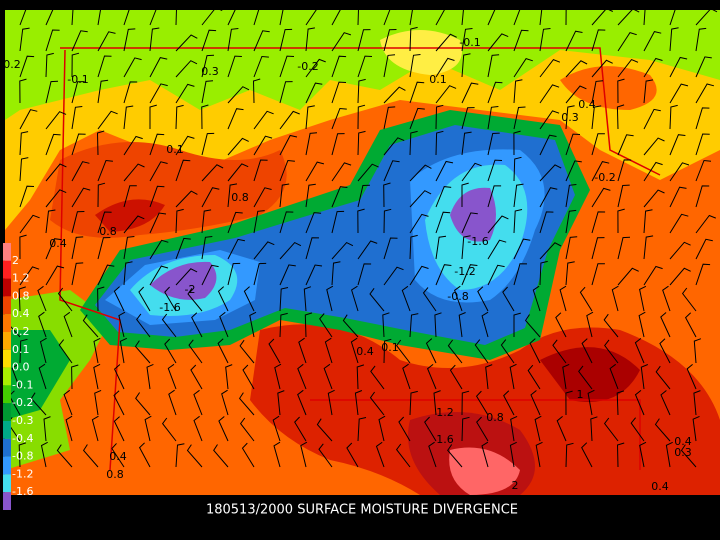 This screenshot has width=720, height=540. Describe the element at coordinates (421, 52) in the screenshot. I see `field-yellow-patch` at that location.